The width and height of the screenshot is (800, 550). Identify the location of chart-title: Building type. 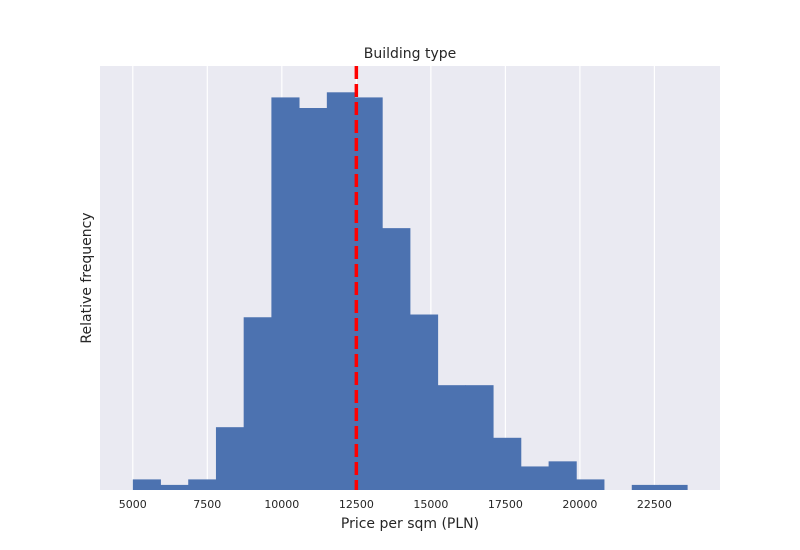
(410, 54).